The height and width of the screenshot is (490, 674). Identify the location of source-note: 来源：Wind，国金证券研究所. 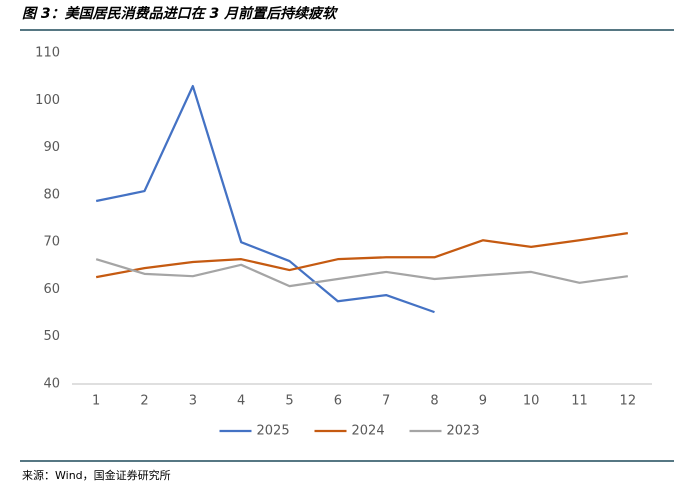
(96, 475).